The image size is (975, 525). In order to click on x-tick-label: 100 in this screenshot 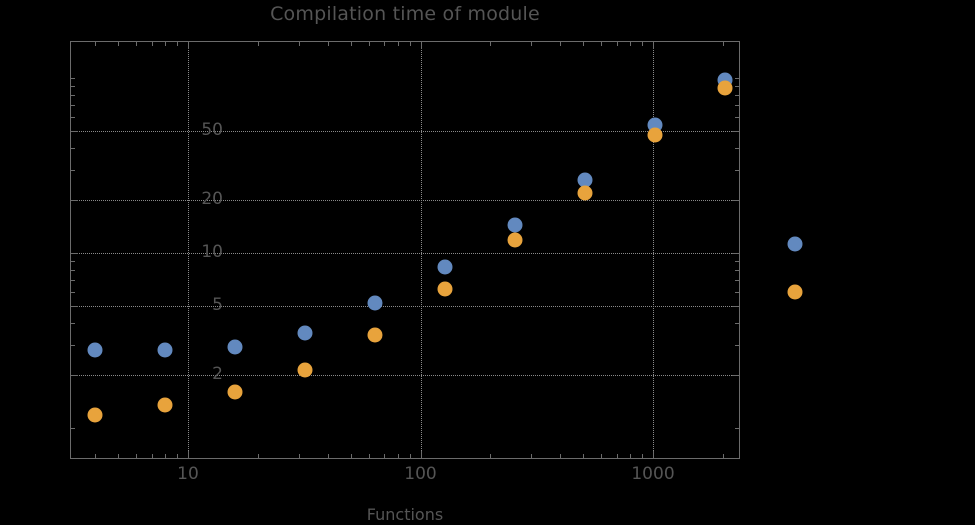, I will do `click(420, 474)`.